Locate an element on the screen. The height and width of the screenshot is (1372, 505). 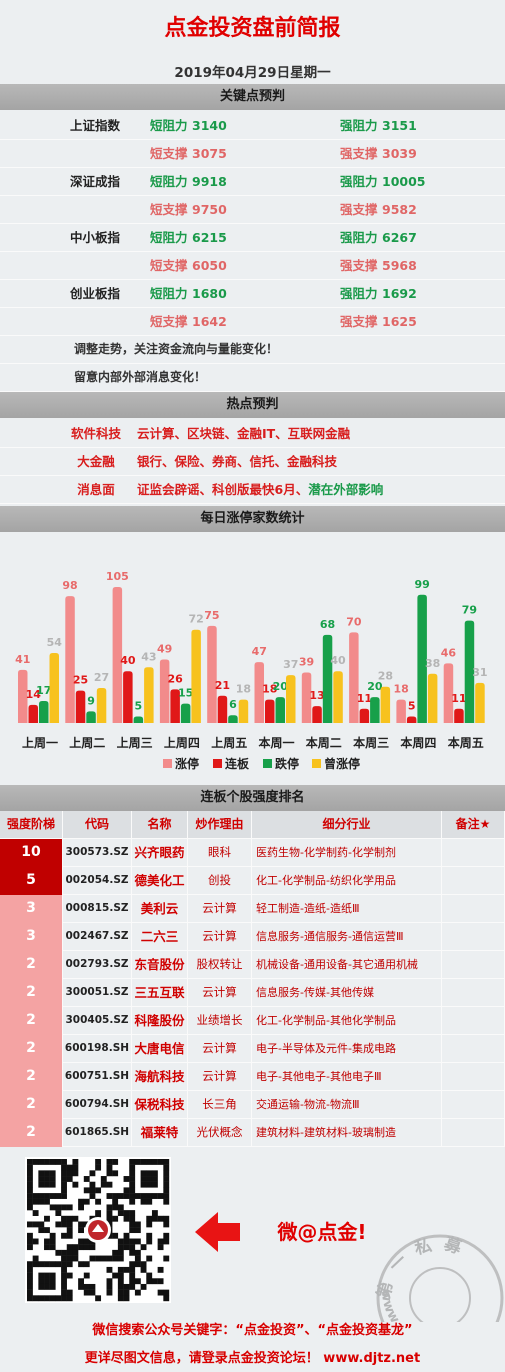
table-cell: 300051.SZ is located at coordinates (97, 993).